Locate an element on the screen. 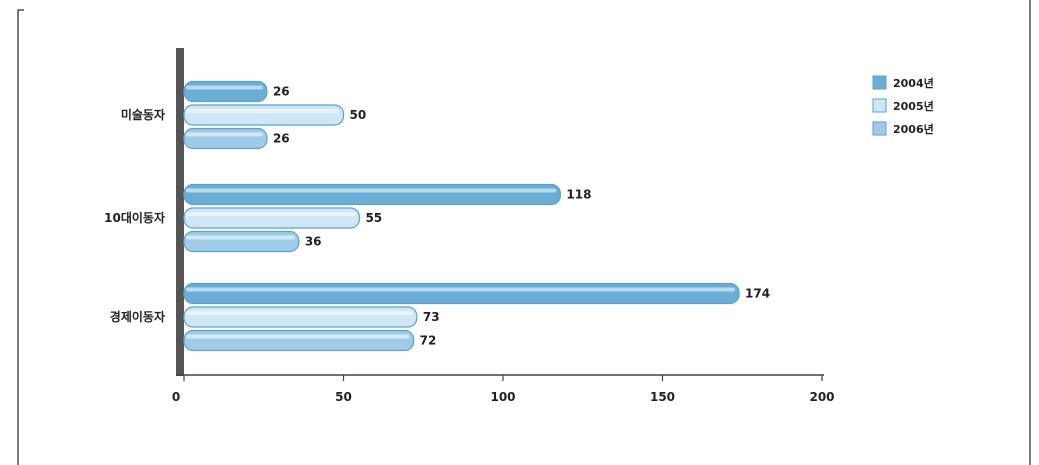 The height and width of the screenshot is (465, 1039). category-label: 10대이동자 is located at coordinates (134, 217).